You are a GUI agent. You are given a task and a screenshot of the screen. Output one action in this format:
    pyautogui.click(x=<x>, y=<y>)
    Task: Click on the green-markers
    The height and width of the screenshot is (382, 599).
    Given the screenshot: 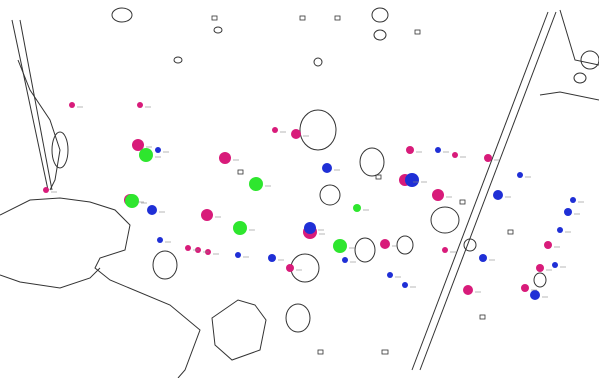 What is the action you would take?
    pyautogui.click(x=243, y=200)
    